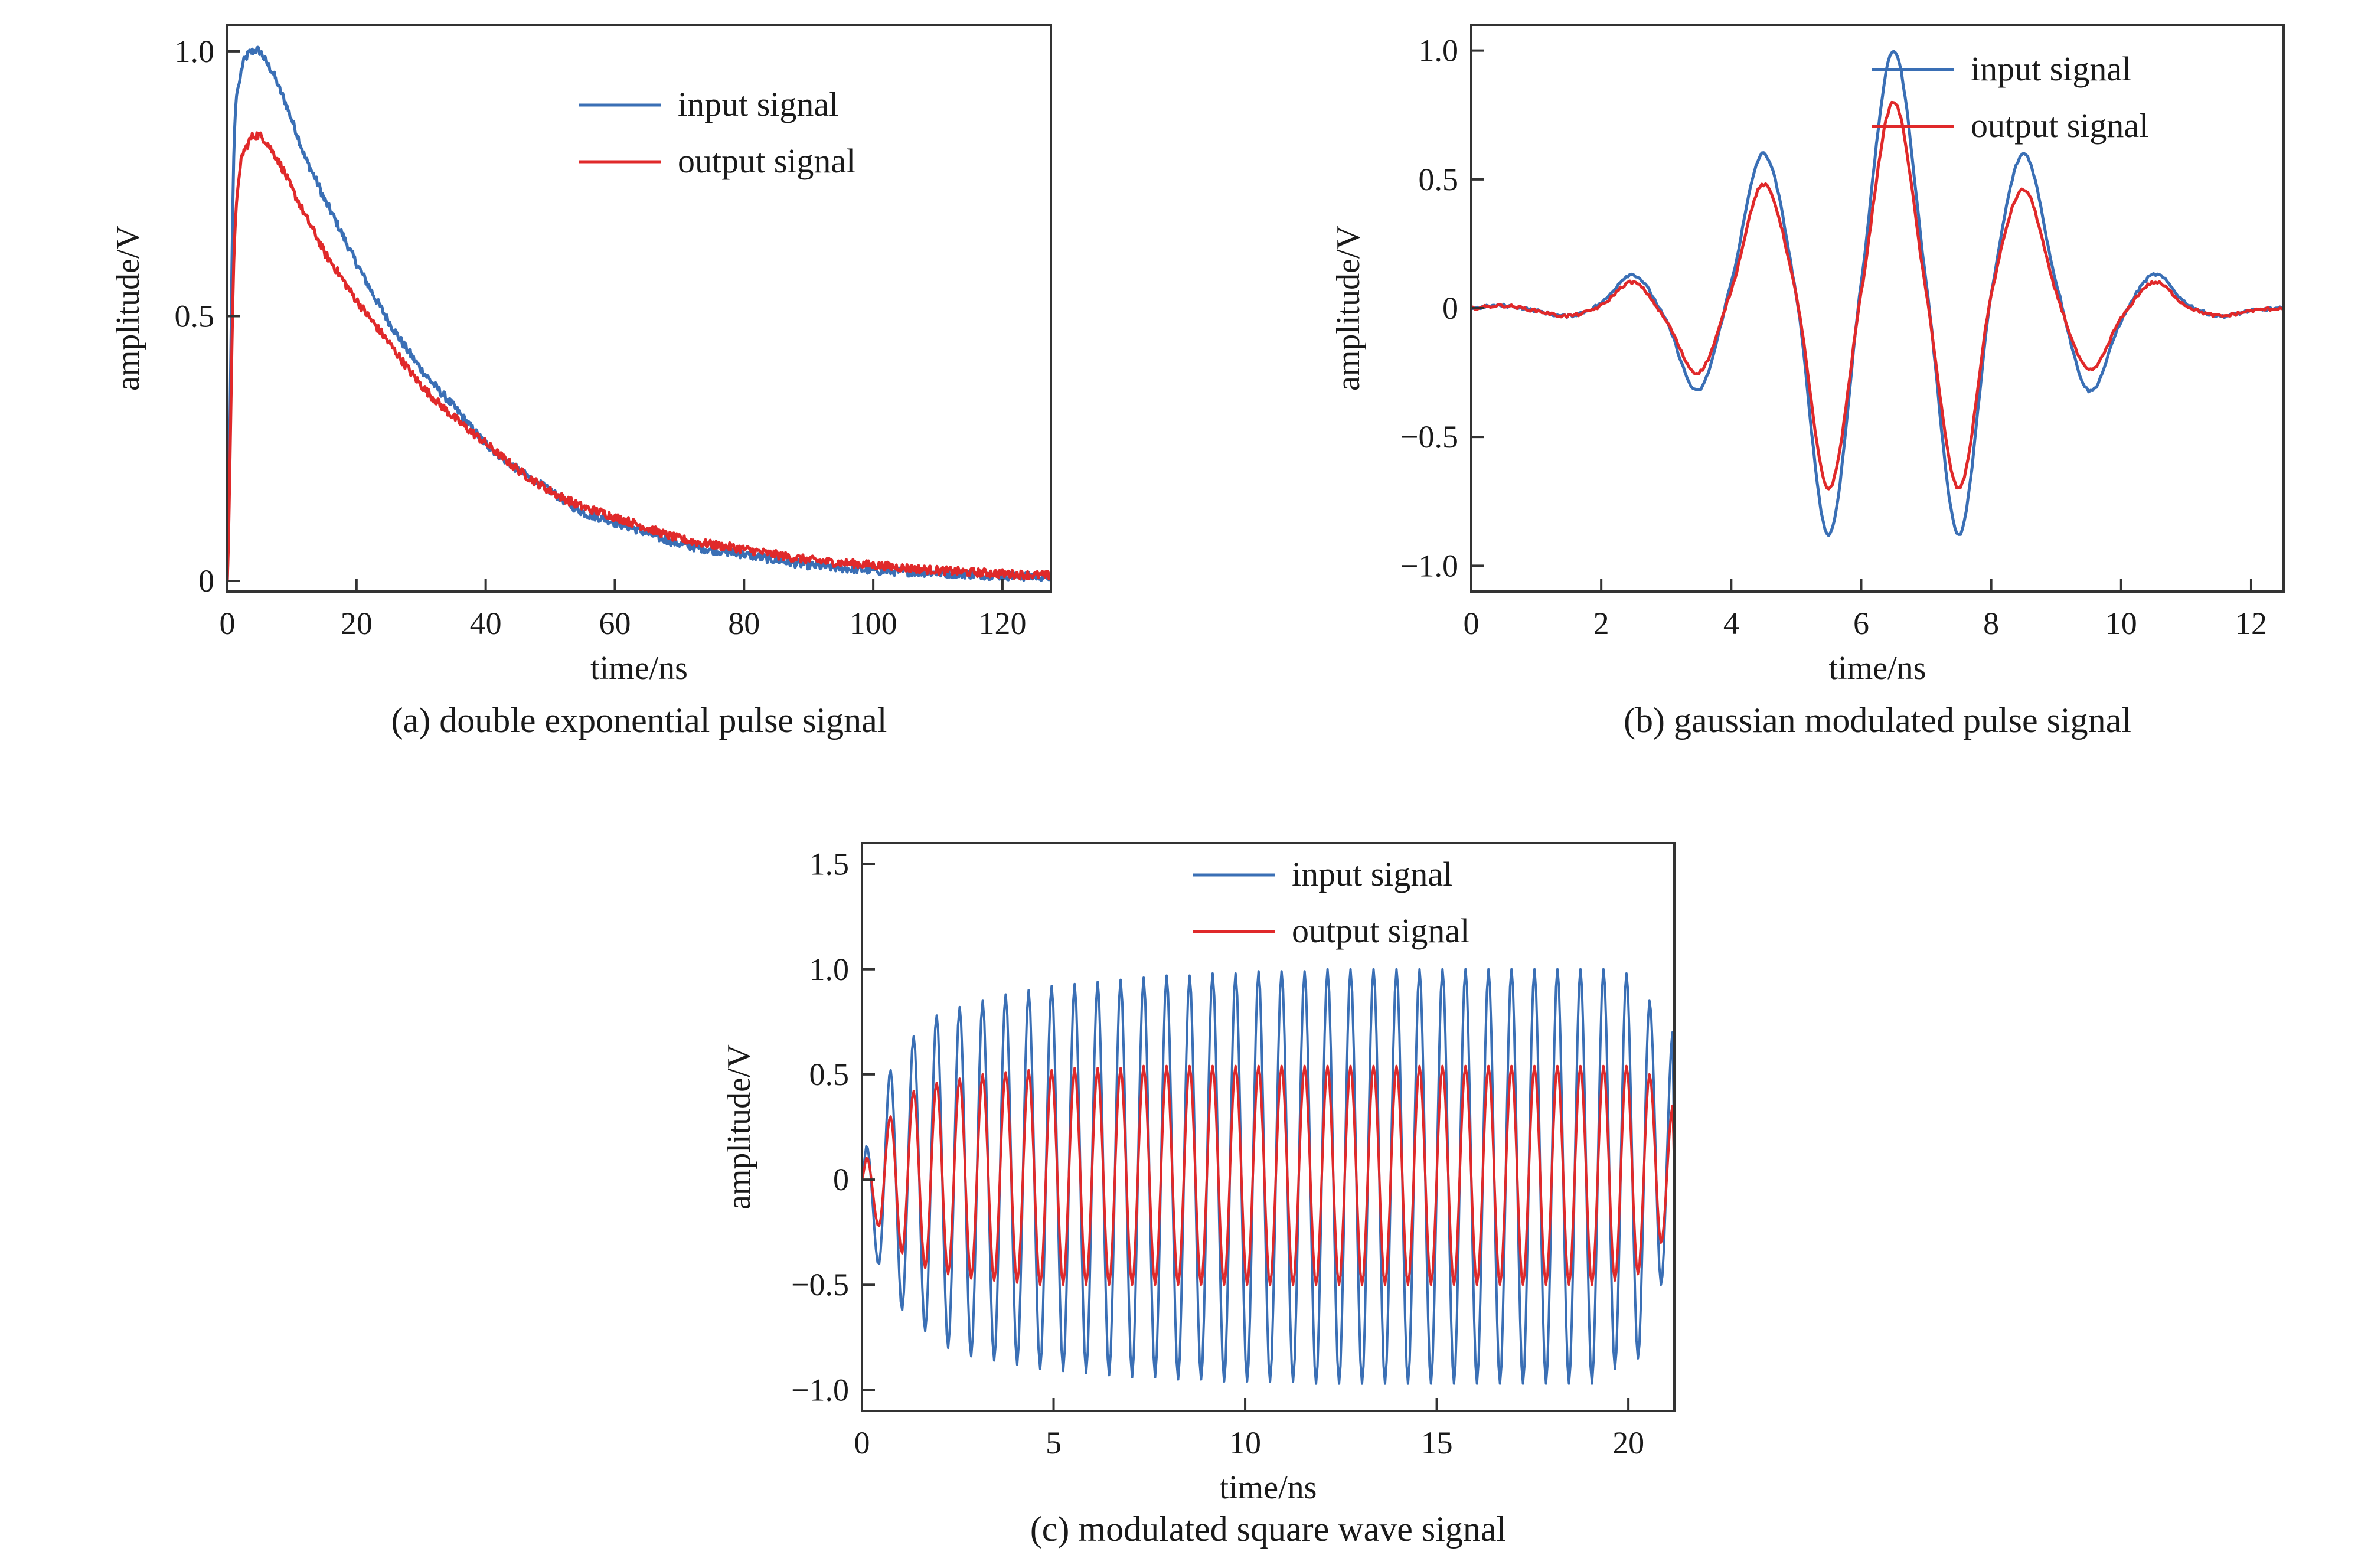  I want to click on x-tick-label: 8, so click(1991, 624).